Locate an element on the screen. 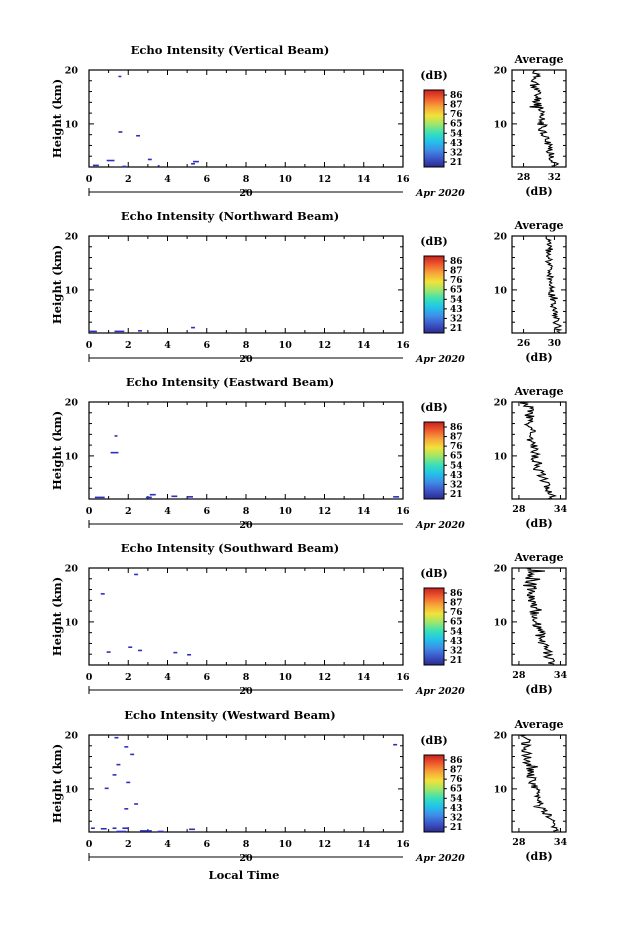 The image size is (617, 929). panel-title: Echo Intensity (Westward Beam) is located at coordinates (229, 715).